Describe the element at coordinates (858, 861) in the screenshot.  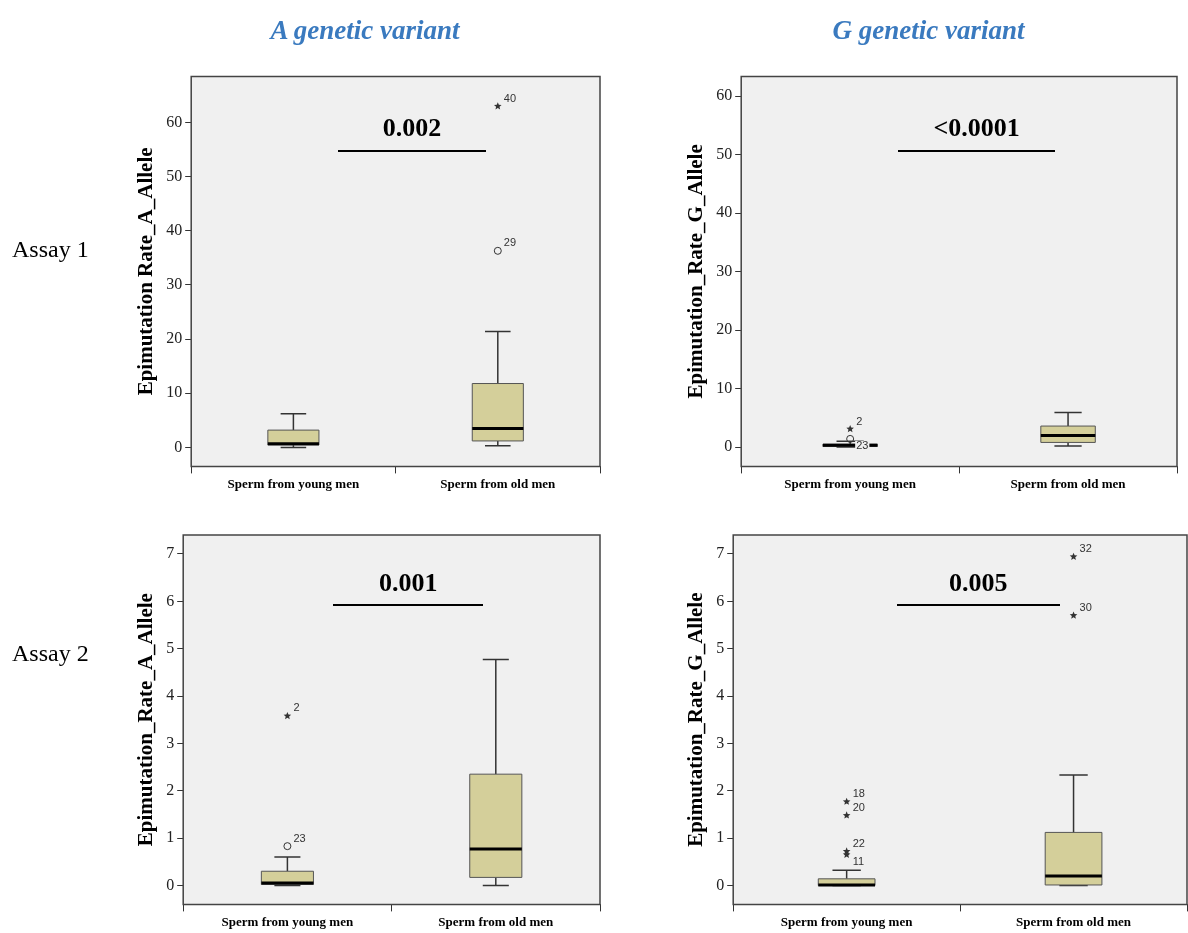
I see `annotation: 11` at that location.